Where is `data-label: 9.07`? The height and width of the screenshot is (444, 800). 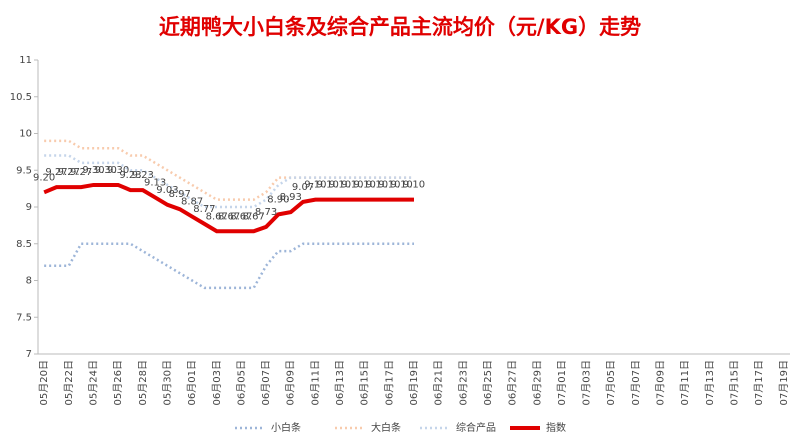
data-label: 9.07 is located at coordinates (303, 187).